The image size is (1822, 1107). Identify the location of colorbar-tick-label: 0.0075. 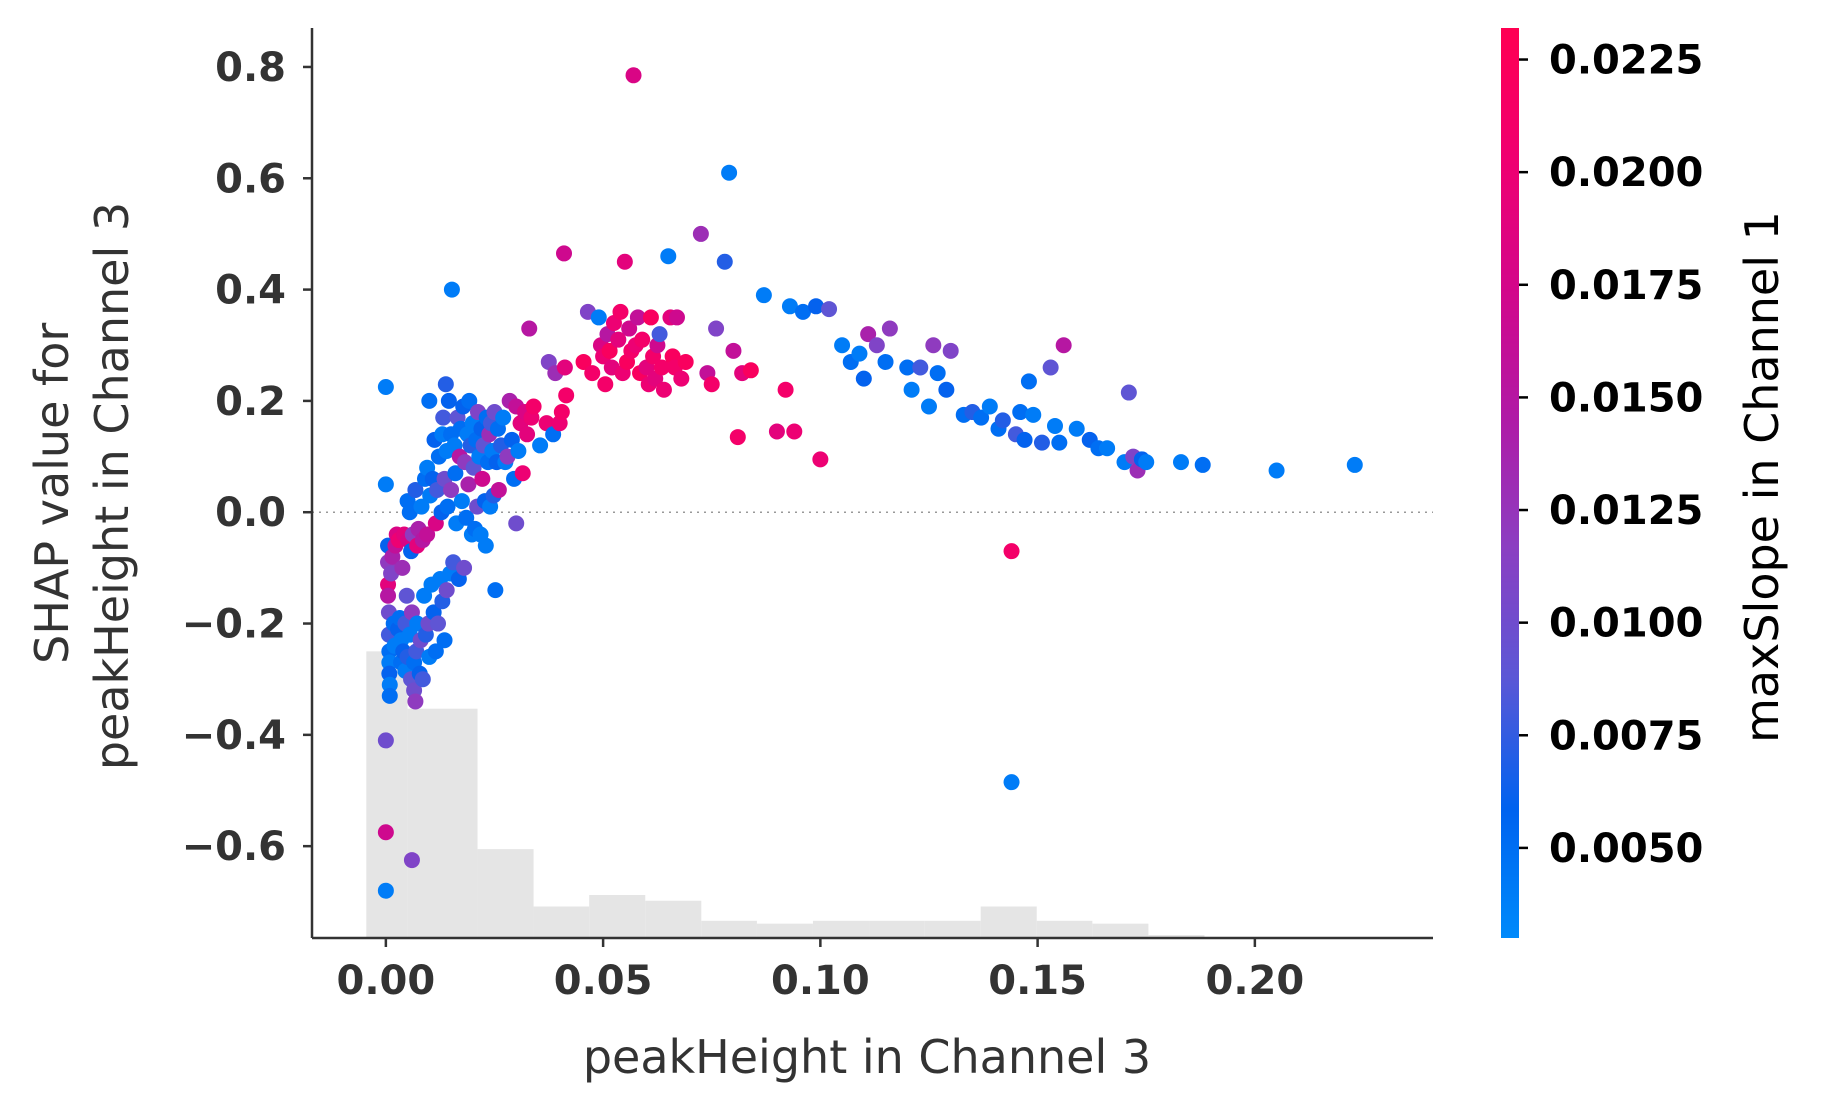
(1626, 736).